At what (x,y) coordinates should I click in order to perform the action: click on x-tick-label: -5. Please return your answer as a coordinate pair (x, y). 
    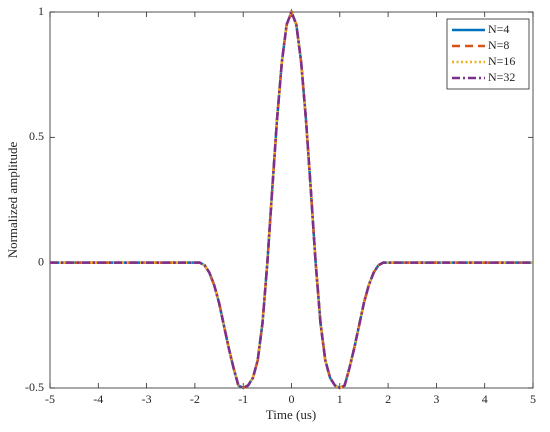
    Looking at the image, I should click on (50, 399).